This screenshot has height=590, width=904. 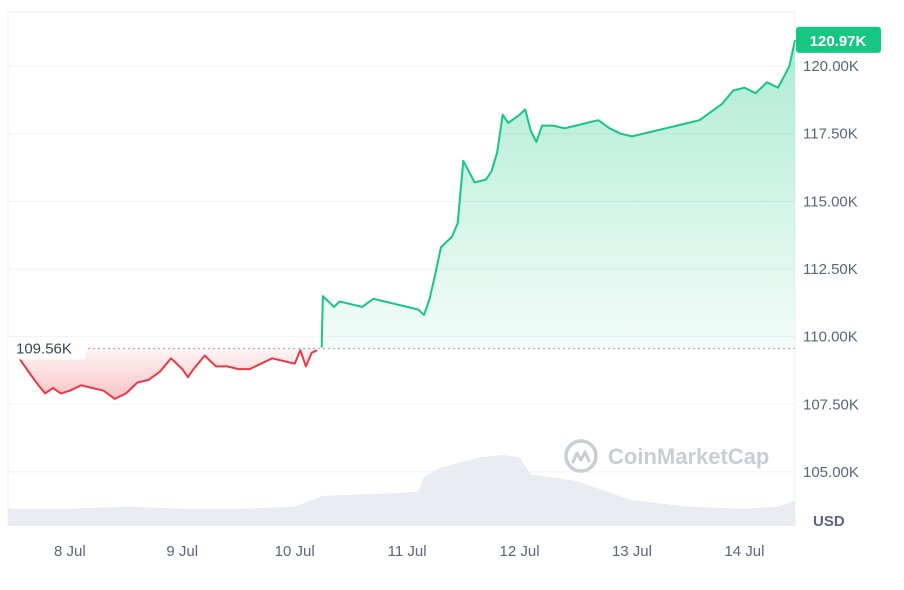 I want to click on x-axis: 8 Jul 9 Jul 10 Jul 11 Jul 12 Jul 13 Jul 14 Jul, so click(x=409, y=551).